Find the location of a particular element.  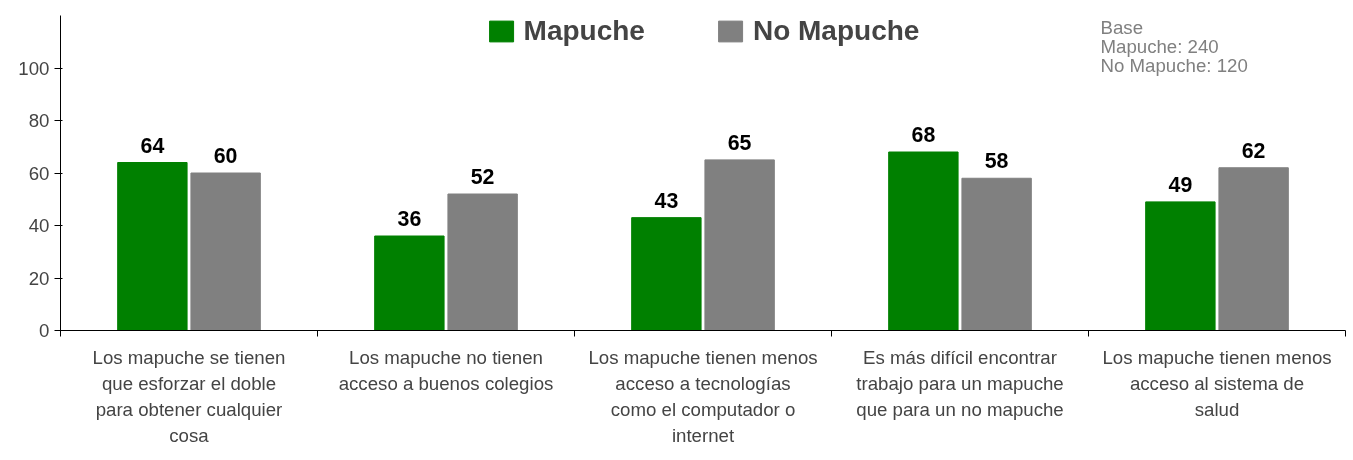

annotation: Base is located at coordinates (1122, 27).